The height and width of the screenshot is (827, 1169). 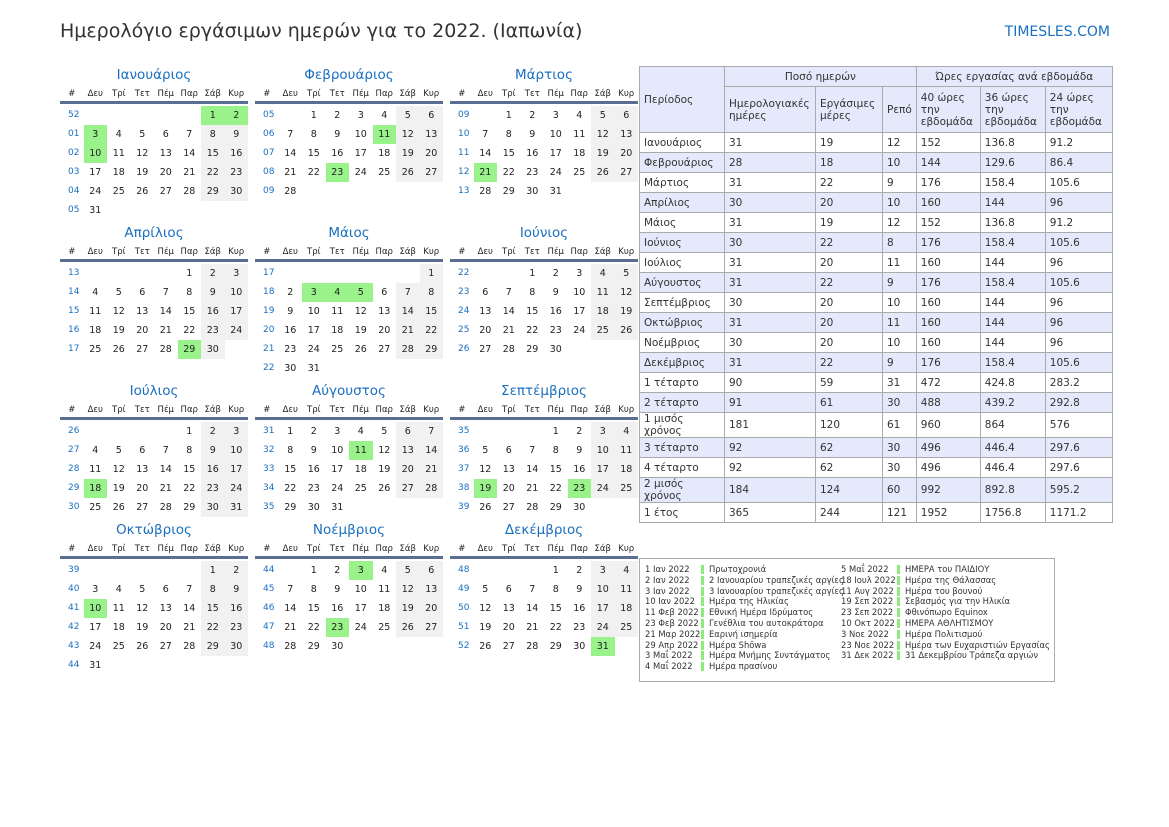 What do you see at coordinates (349, 627) in the screenshot?
I see `week-row: 47 21 22 23 24 25 26 27` at bounding box center [349, 627].